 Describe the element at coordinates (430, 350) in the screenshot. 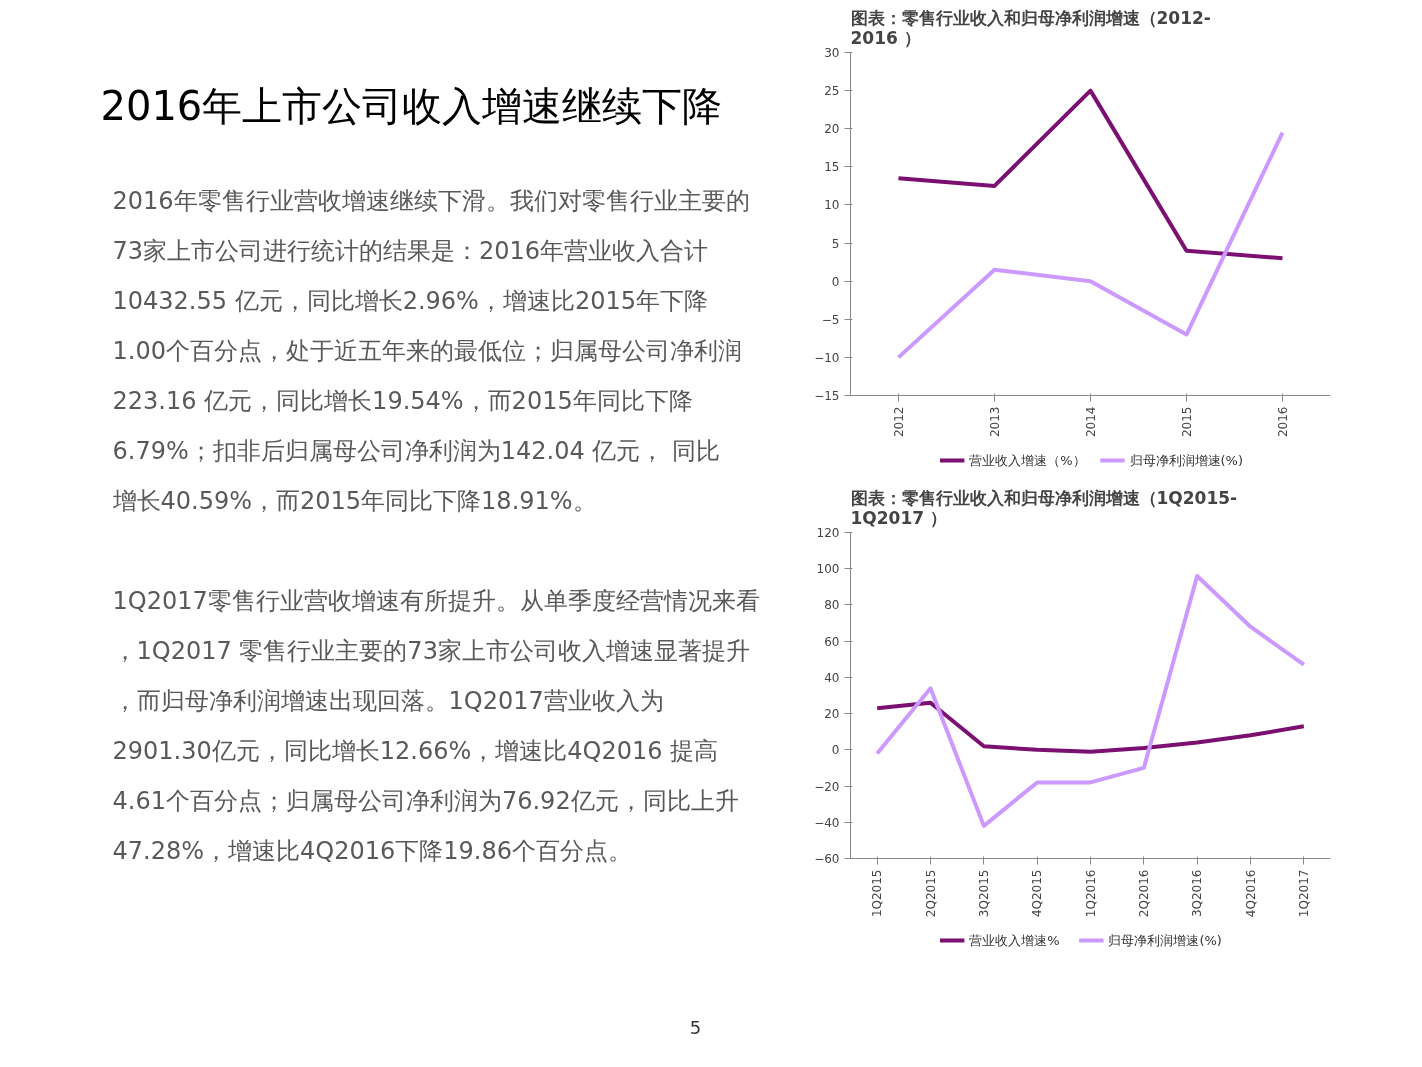

I see `text: 2016年零售行业营收增速继续下滑。我们对零售行业主要的73家上市公司进行统计的结果是：2016年营业收入合计10432.55 亿元，同比增长2.96%，增速比2015年下降1.00个百分点，处于近五年来的最低位；归属母公司净利润223.16 亿元，同比增长19.54%，而2015年同比下降6.79%；扣非后归属母公司净利润为142.04 亿元， 同比增长40.59%，而2015年同比下降18.91%。` at that location.